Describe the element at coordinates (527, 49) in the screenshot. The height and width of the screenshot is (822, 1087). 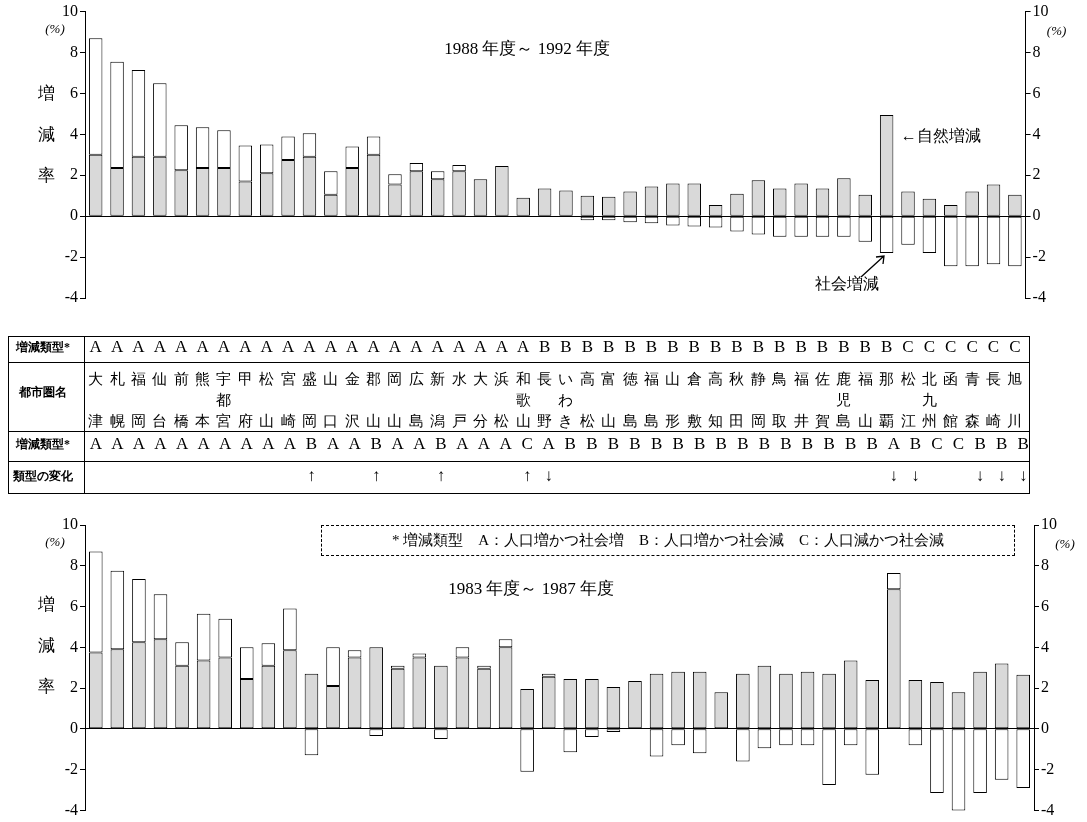
I see `text: 1988 年度～ 1992 年度` at that location.